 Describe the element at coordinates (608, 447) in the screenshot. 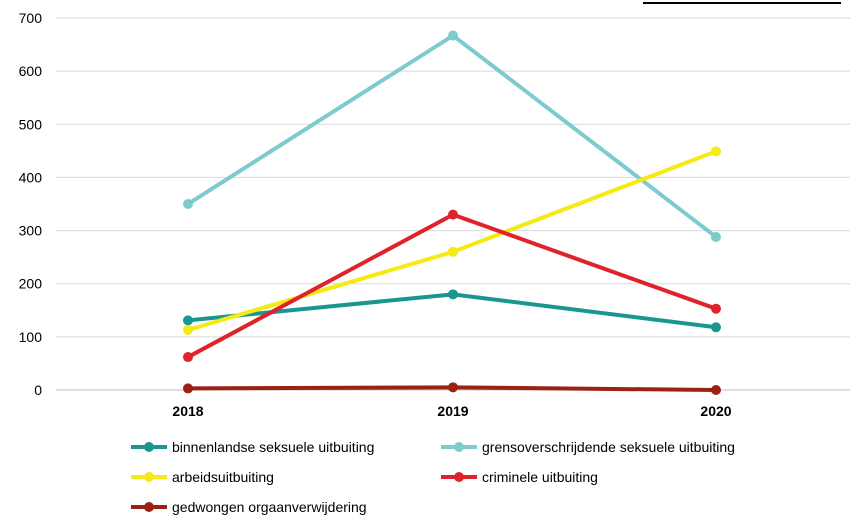

I see `legend-label: grensoverschrijdende seksuele uitbuiting` at that location.